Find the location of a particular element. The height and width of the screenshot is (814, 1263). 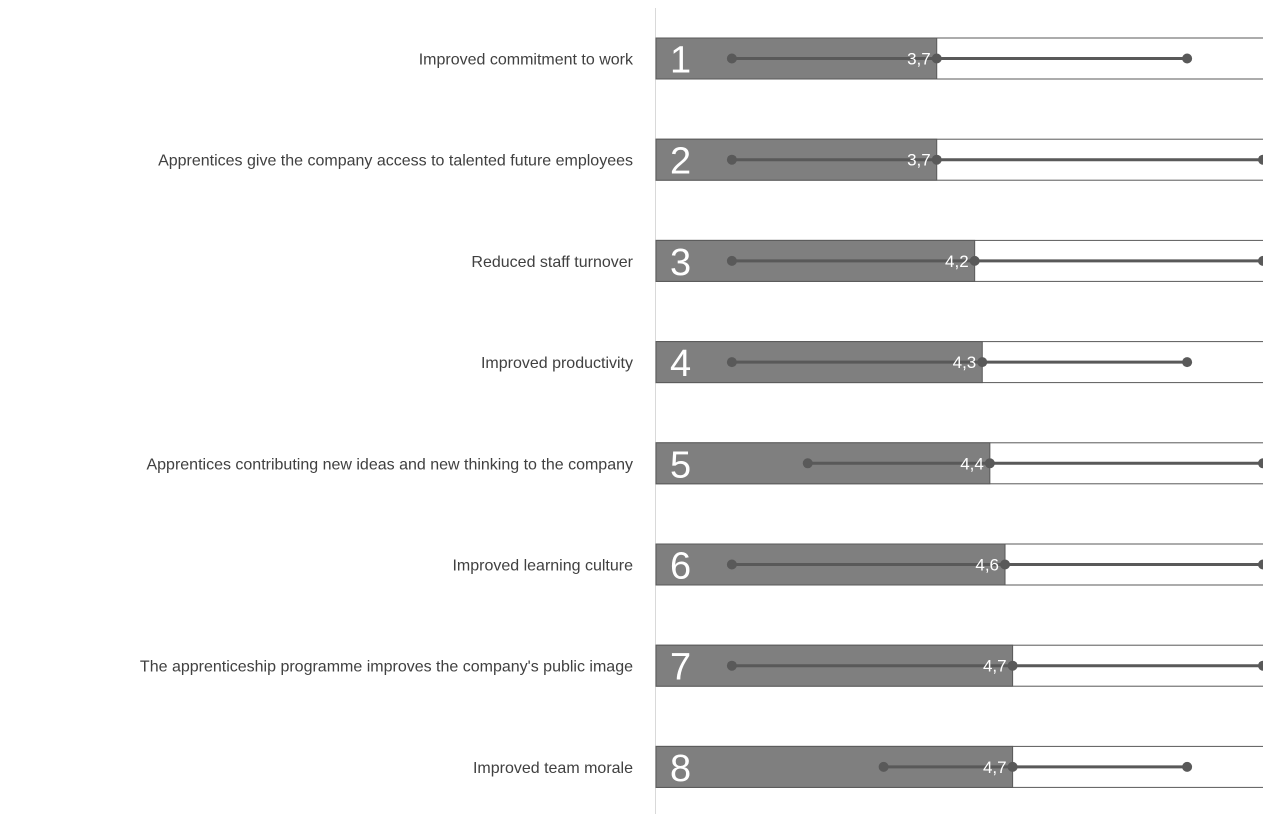

rank-label: 6 is located at coordinates (680, 567).